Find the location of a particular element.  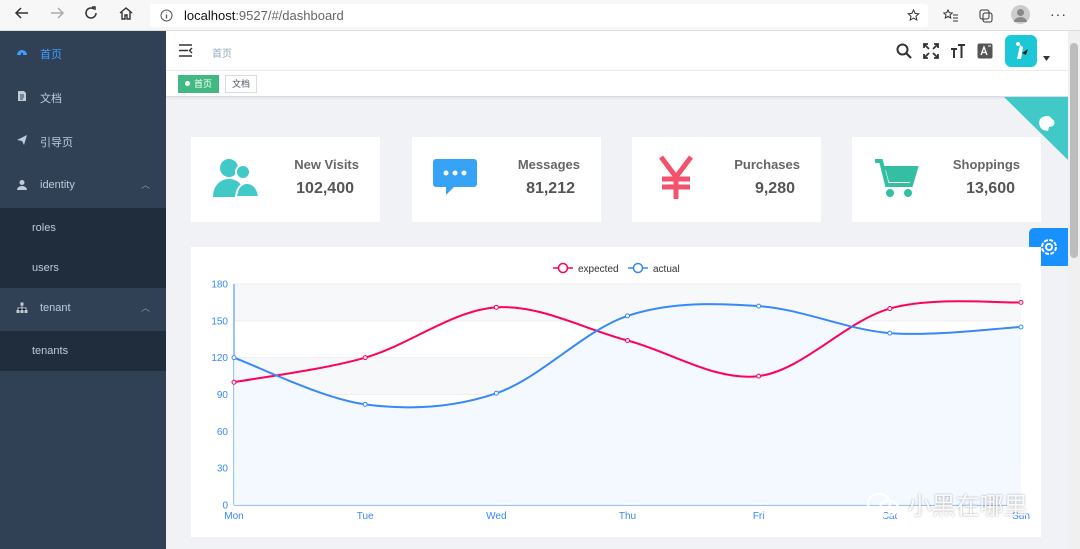

sidebar-item-tenants: tenants is located at coordinates (83, 351).